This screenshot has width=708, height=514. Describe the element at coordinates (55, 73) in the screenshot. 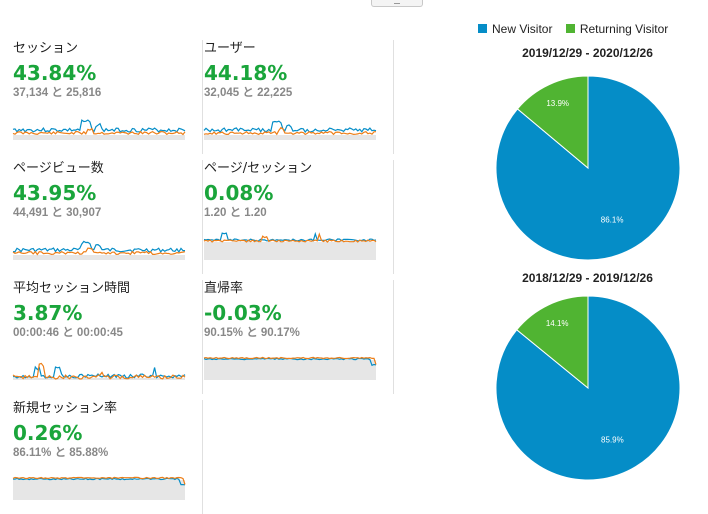

I see `metric-value: 43.84%` at that location.